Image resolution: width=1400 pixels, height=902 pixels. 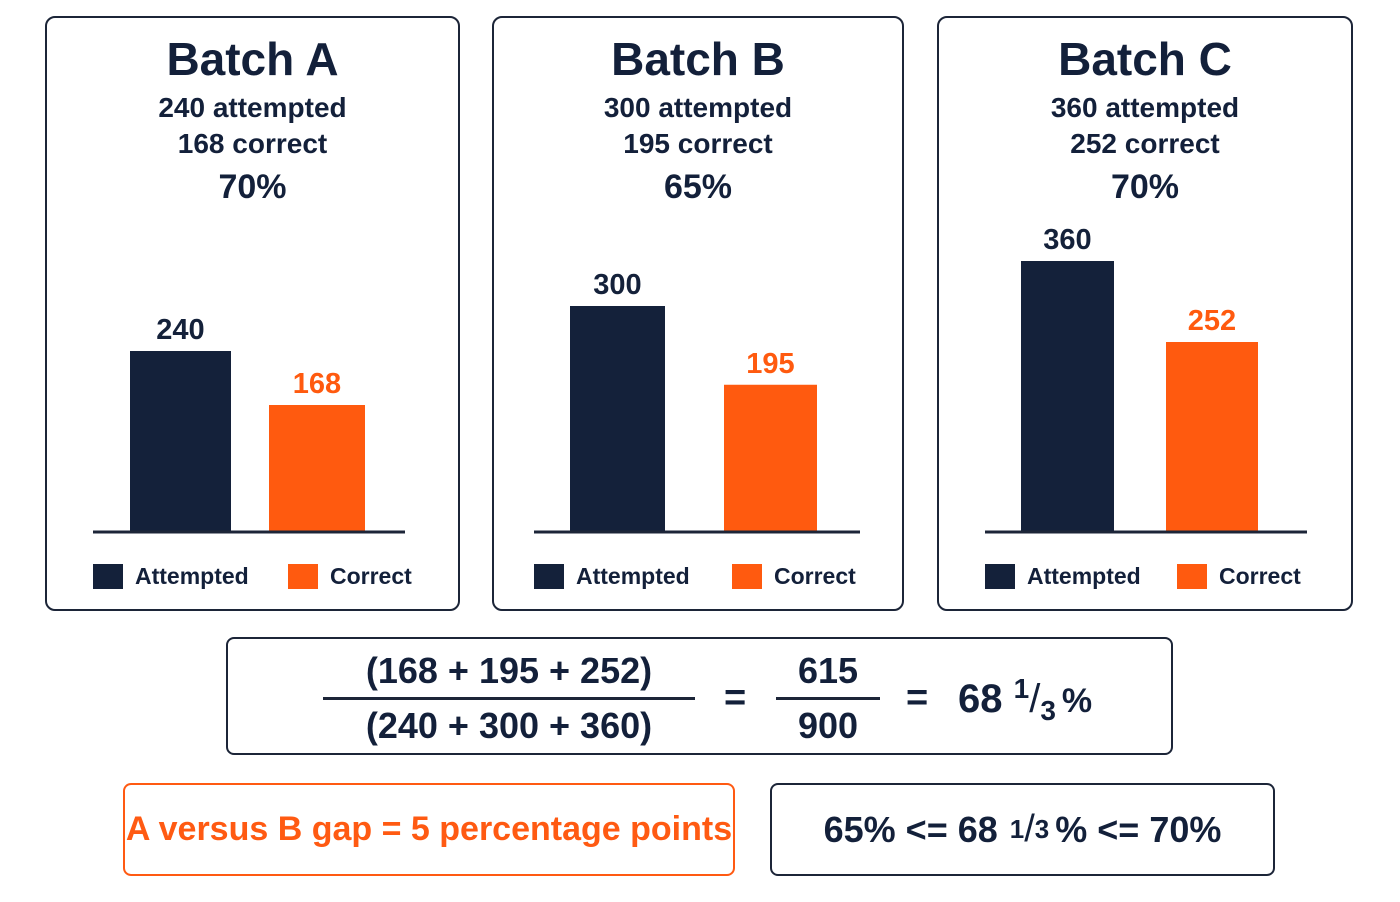 I want to click on range-frac-num: 1, so click(x=1017, y=829).